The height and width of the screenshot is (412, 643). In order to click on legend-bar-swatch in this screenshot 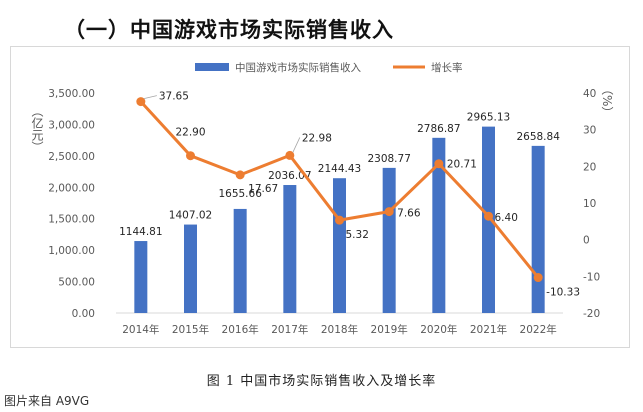, I will do `click(212, 67)`.